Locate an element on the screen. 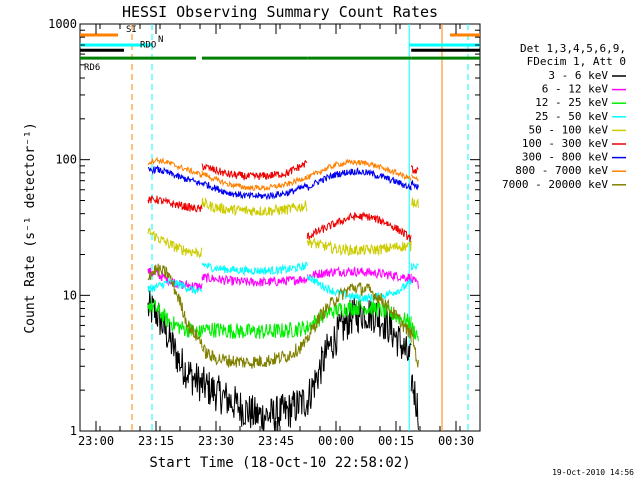 This screenshot has width=640, height=480. legend-entry-5: 100 - 300 keV is located at coordinates (574, 143).